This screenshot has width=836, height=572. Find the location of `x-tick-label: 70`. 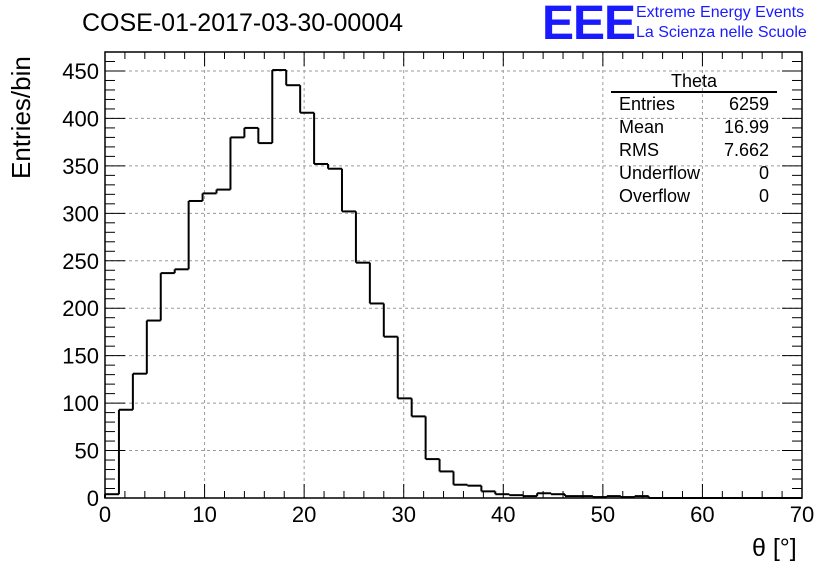

x-tick-label: 70 is located at coordinates (802, 514).